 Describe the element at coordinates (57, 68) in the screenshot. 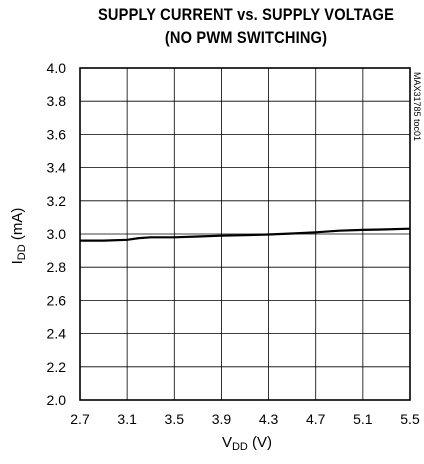

I see `y-tick-label: 4.0` at that location.